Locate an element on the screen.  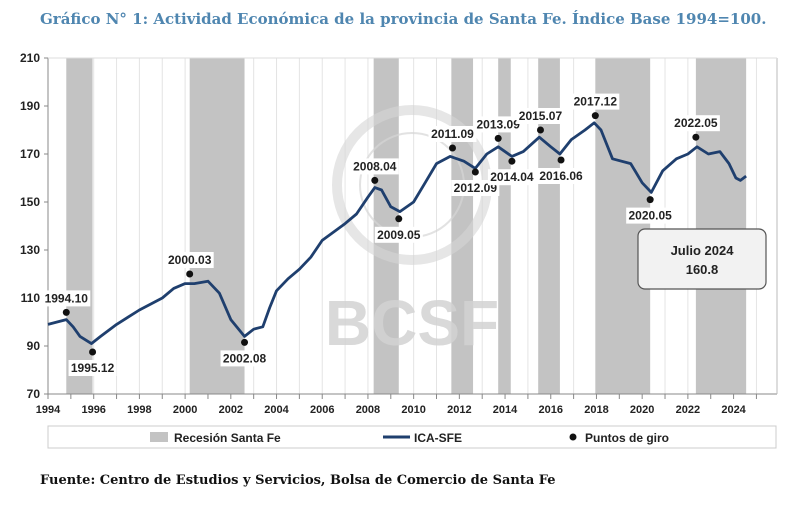
x-tick-label: 2006 is located at coordinates (322, 410).